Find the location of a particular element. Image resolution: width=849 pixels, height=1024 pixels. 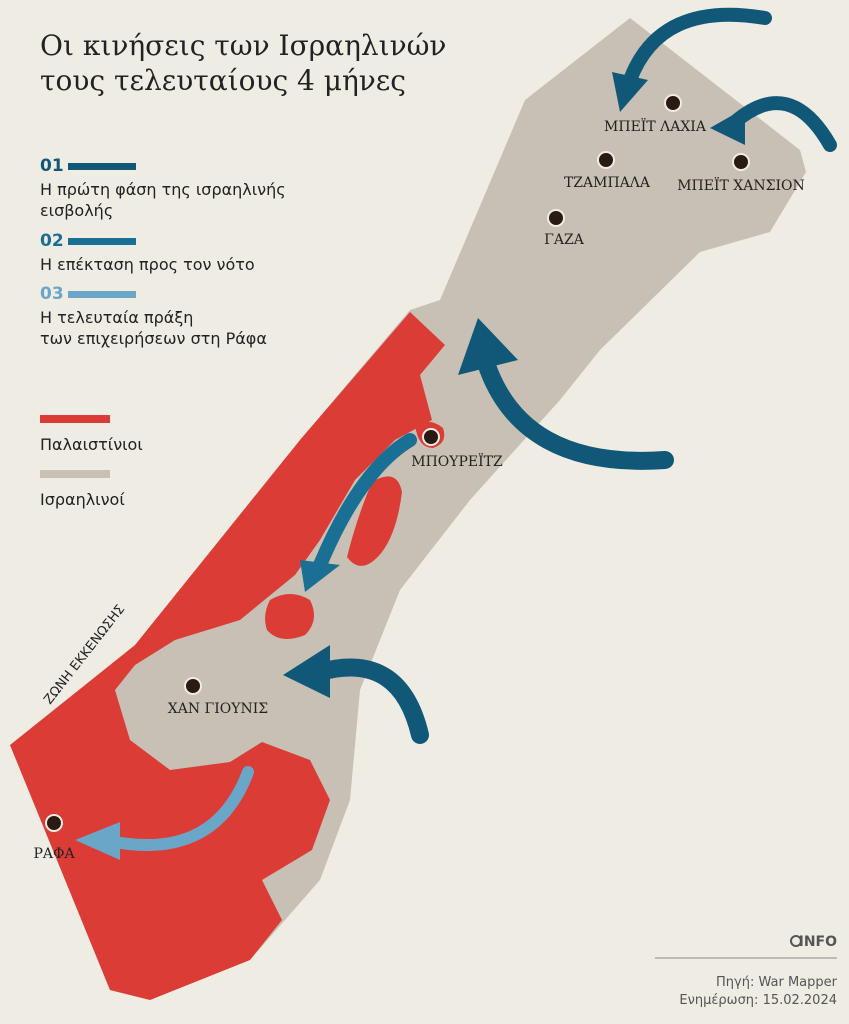

city-label: ΡΑΦΑ is located at coordinates (54, 854).